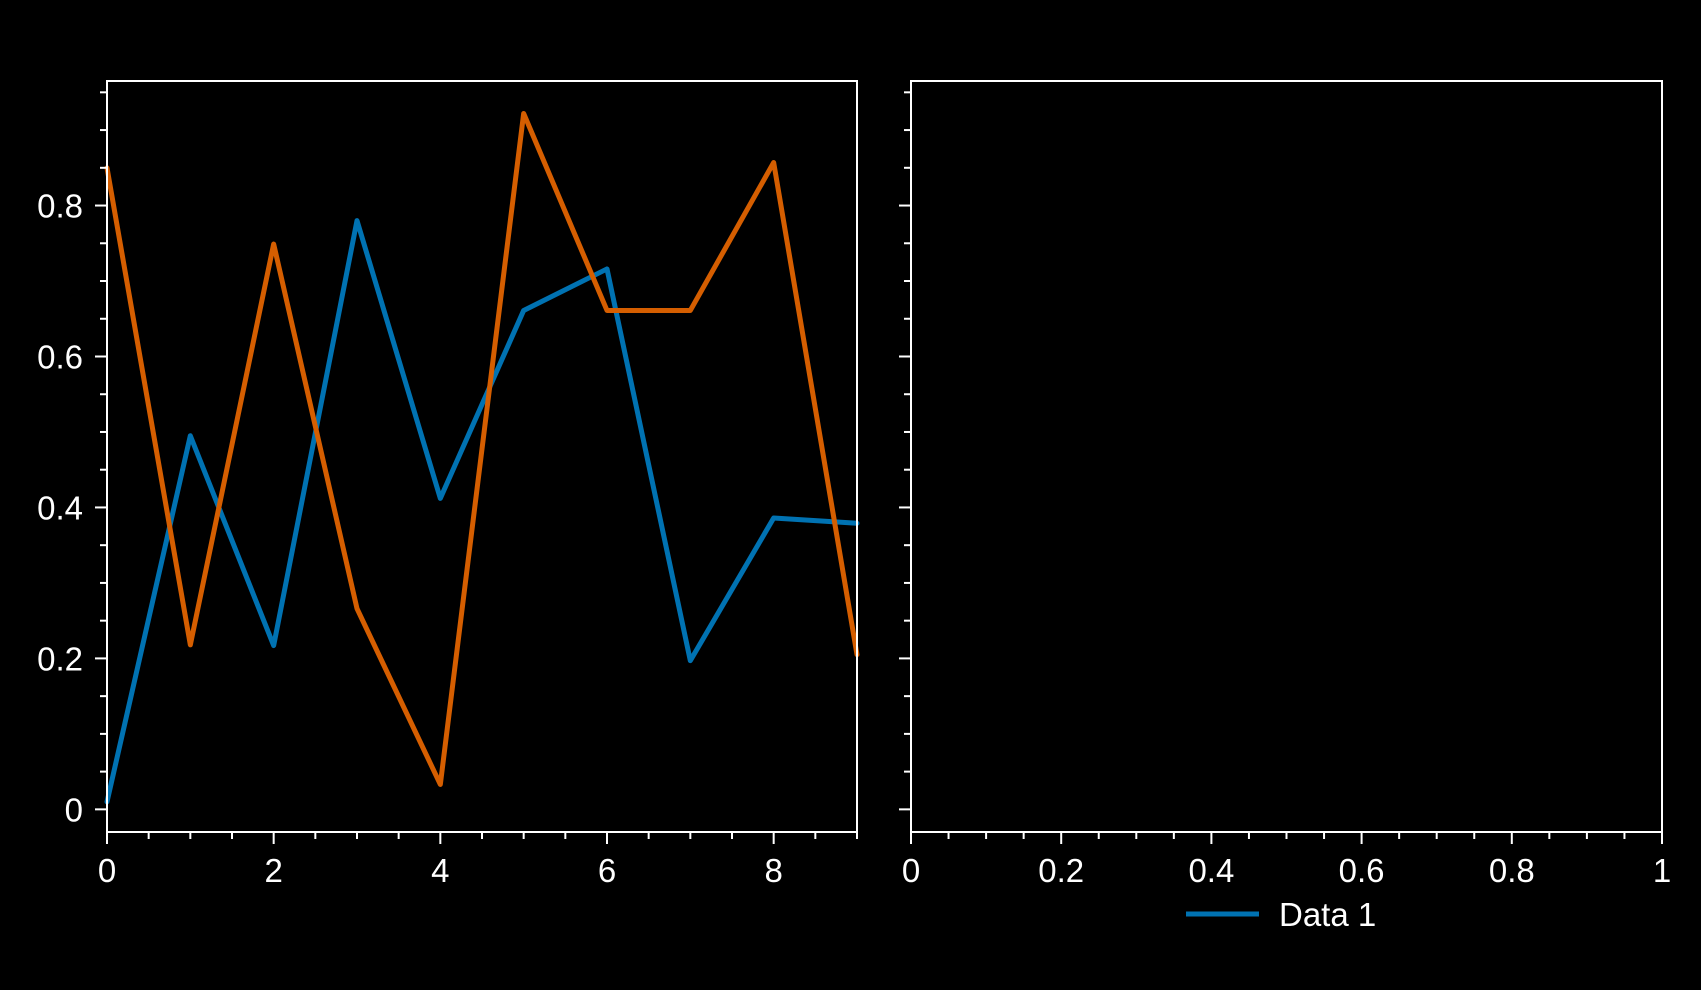 The height and width of the screenshot is (990, 1701). Describe the element at coordinates (1327, 914) in the screenshot. I see `legend-label-data-1: Data 1` at that location.